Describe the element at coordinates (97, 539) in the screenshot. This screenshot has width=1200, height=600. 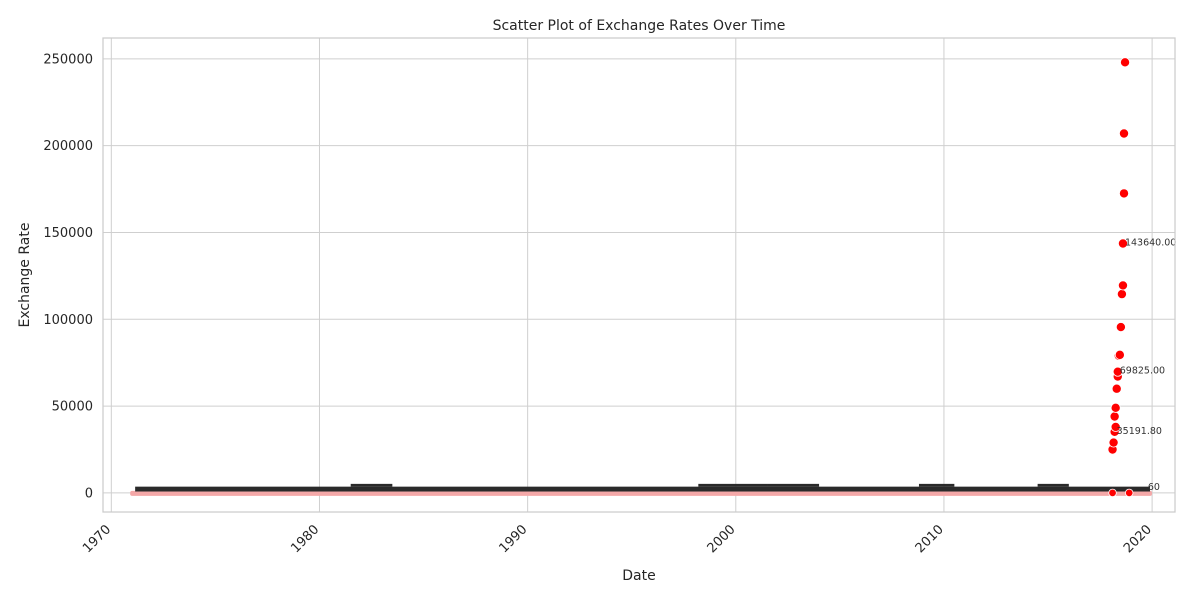
I see `x-tick-label: 1970` at that location.